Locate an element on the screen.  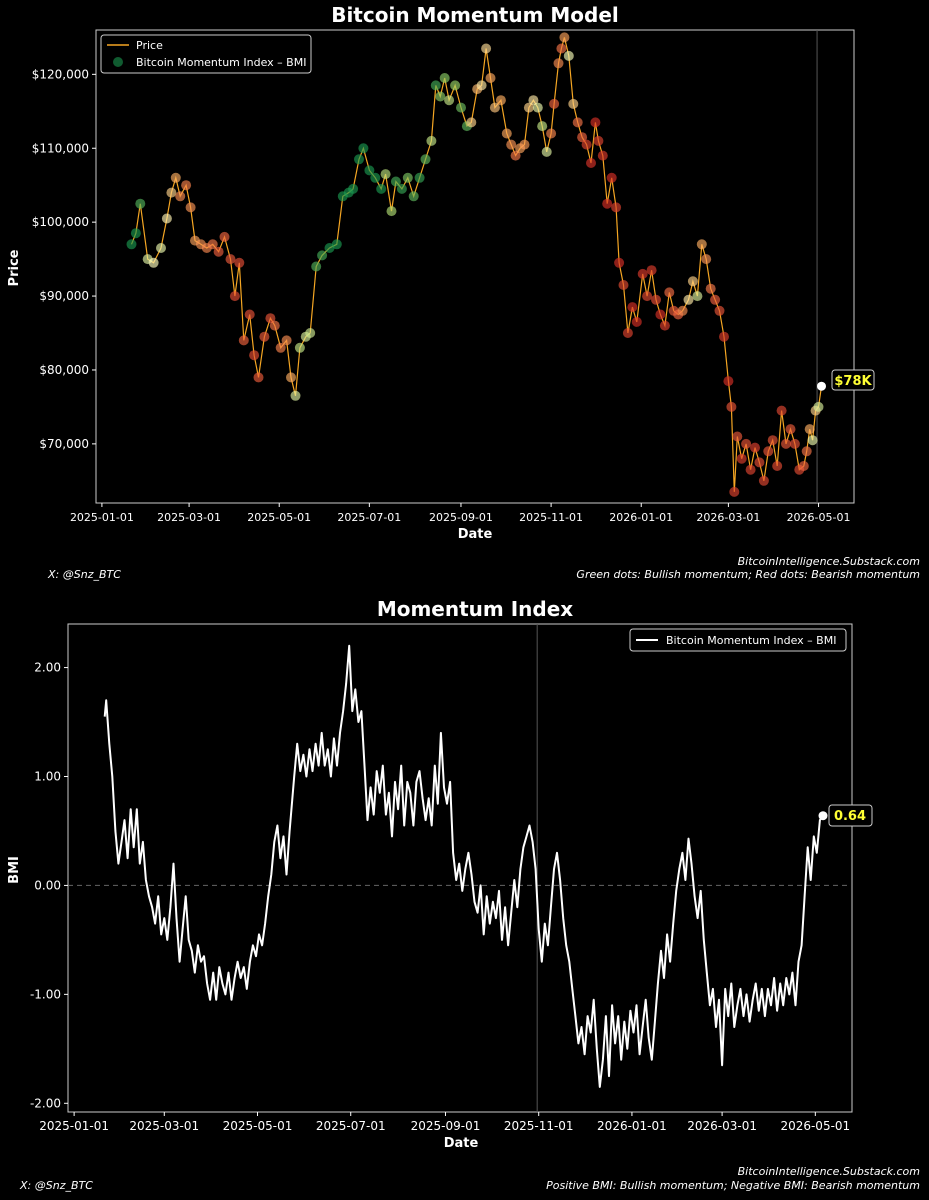
price-chart-title: Bitcoin Momentum Model is located at coordinates (475, 15).